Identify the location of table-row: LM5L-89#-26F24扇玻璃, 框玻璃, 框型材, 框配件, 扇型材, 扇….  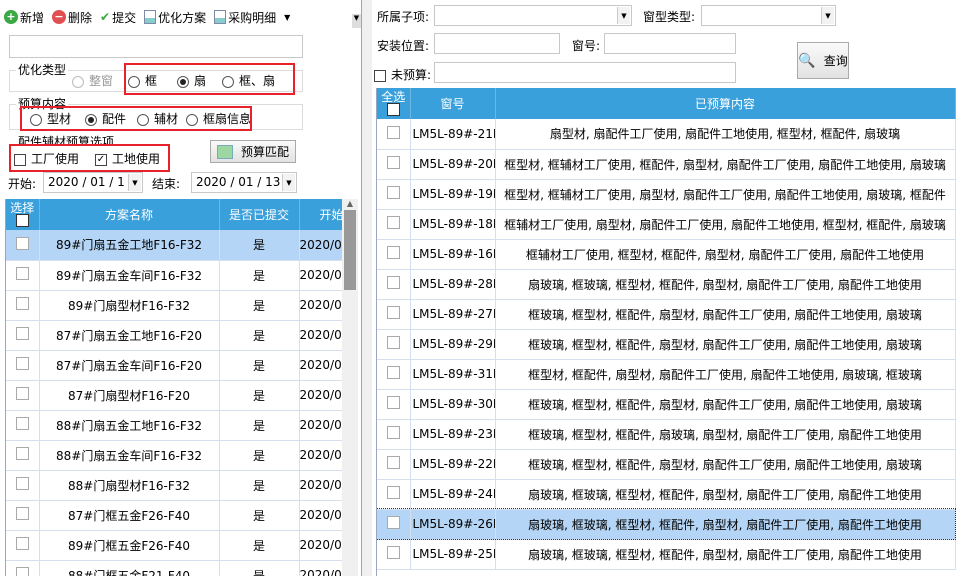
(666, 524).